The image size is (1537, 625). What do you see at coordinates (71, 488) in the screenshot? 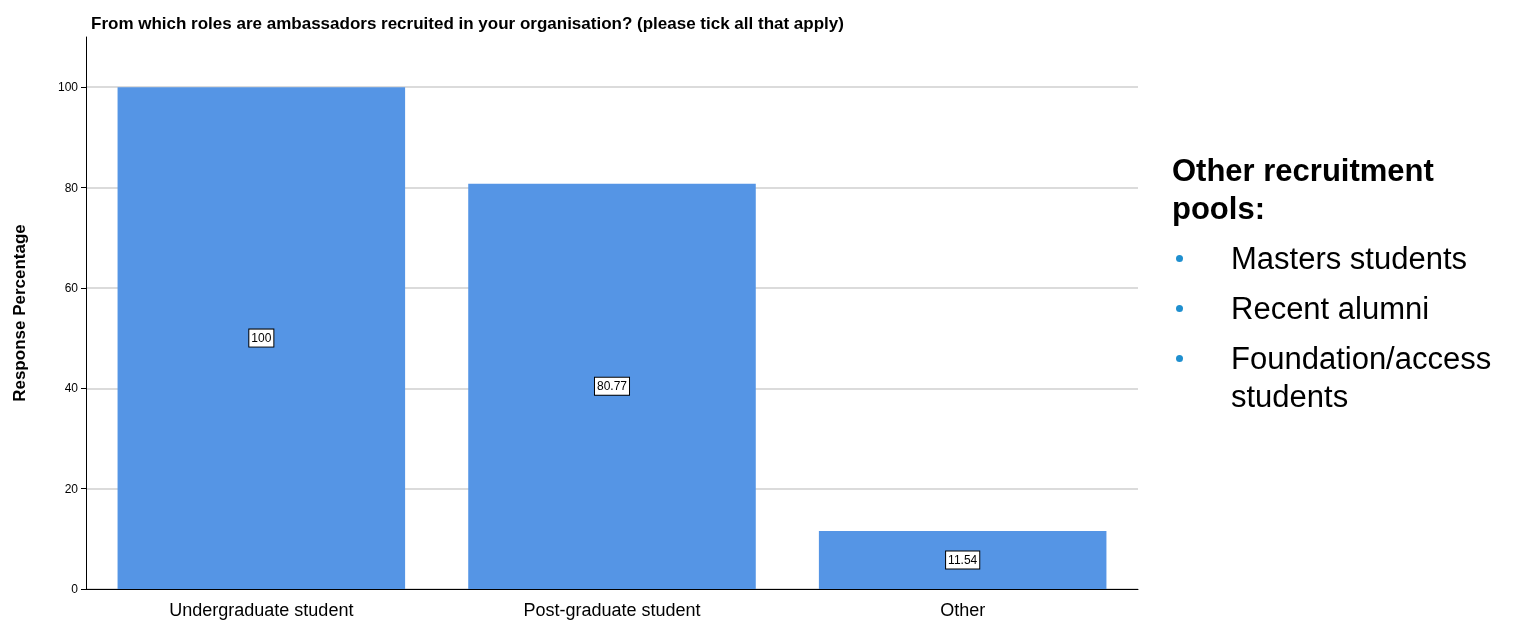
I see `y-tick-label: 20` at bounding box center [71, 488].